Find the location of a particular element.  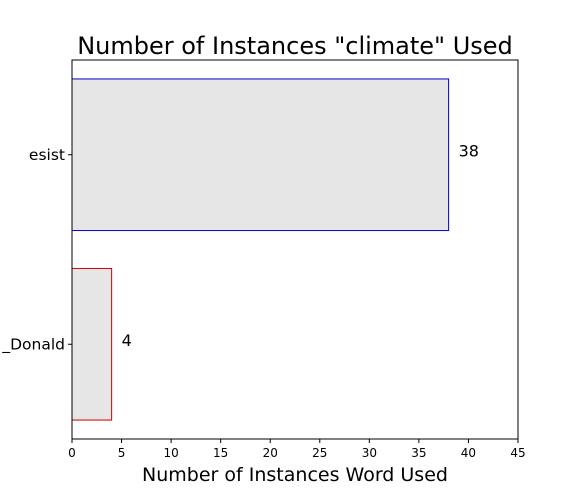

x-tick-label: 30 is located at coordinates (369, 453).